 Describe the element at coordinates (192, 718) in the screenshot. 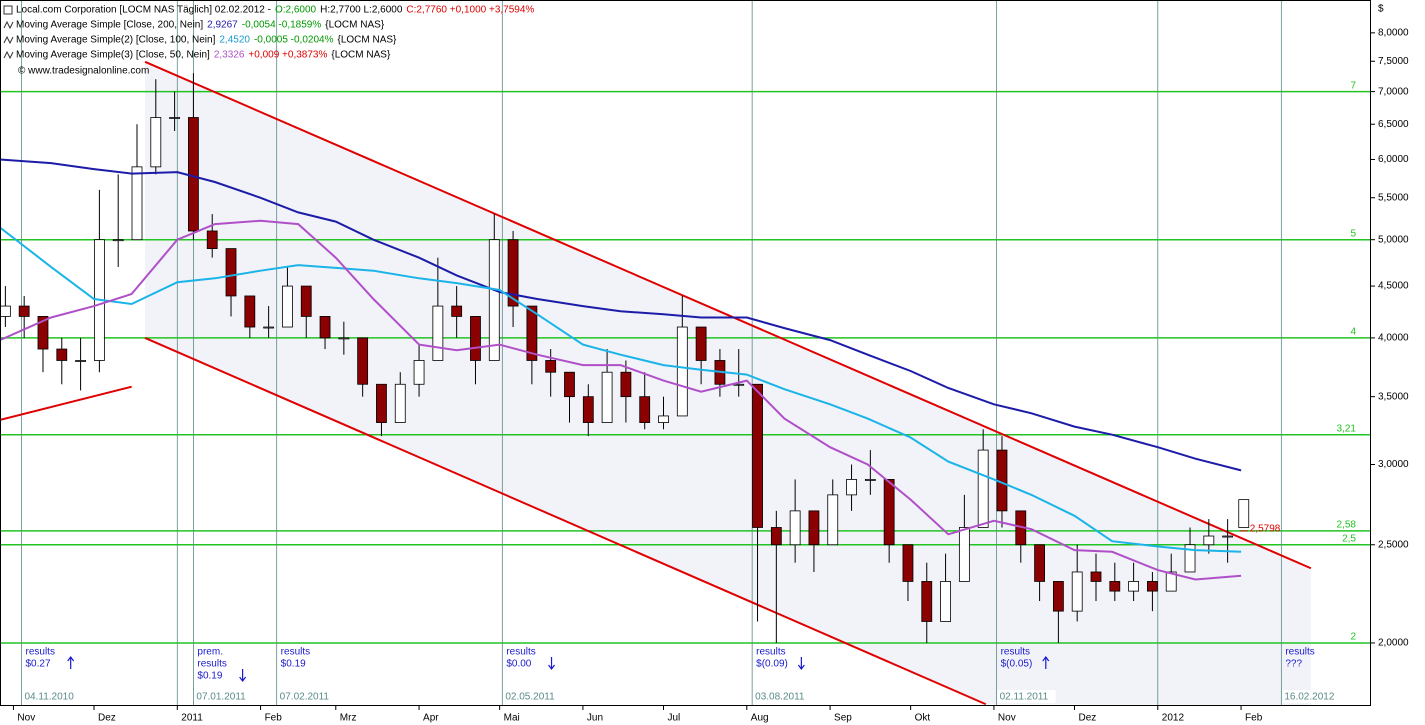

I see `x-tick-label: 2011` at that location.